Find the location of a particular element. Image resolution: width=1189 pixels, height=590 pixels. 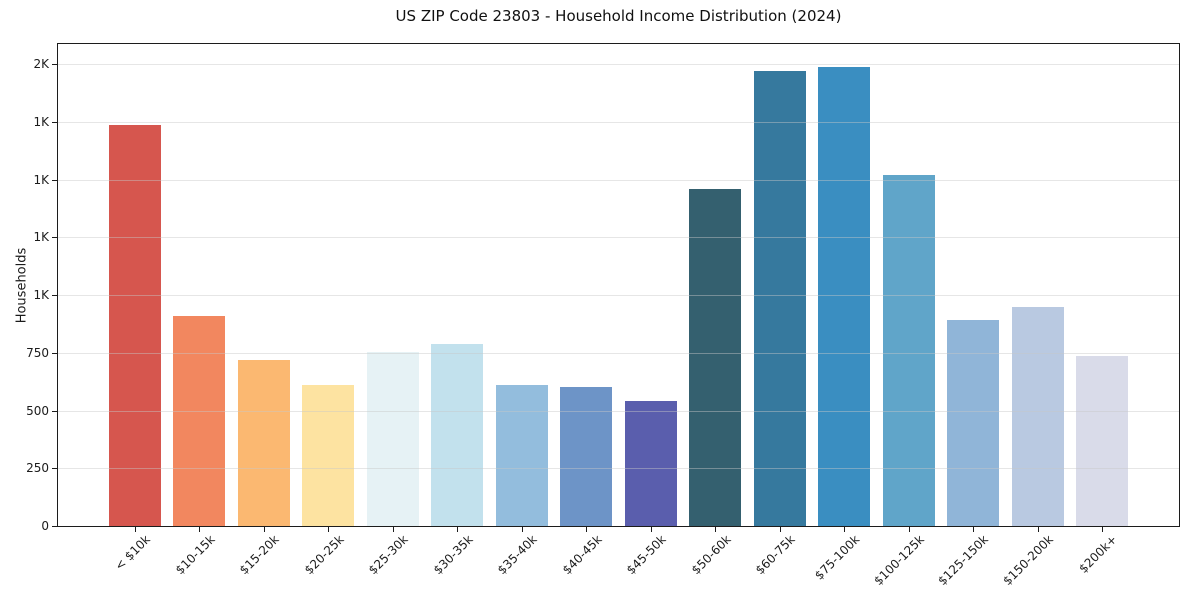

y-tick-label: 250 is located at coordinates (37, 468).